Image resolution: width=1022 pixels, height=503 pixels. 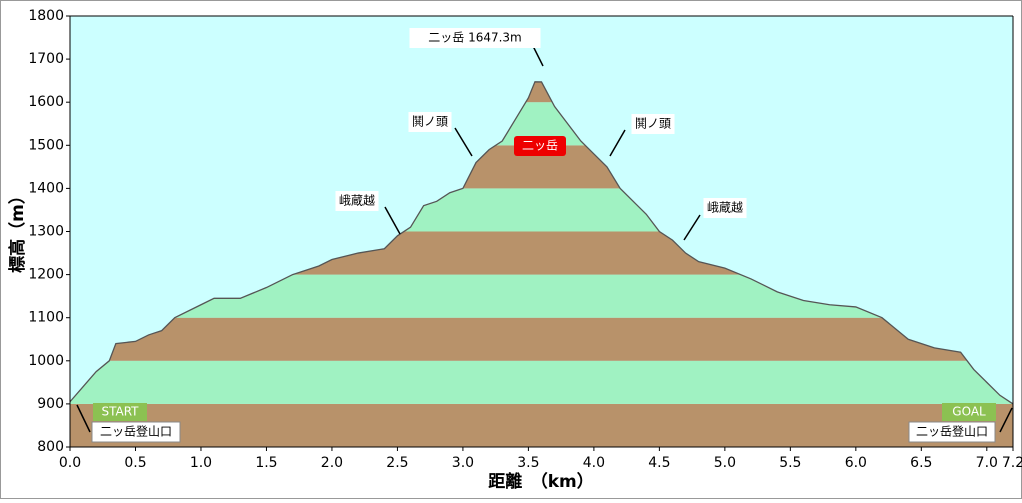 I want to click on y-tick-label: 1500, so click(x=46, y=145).